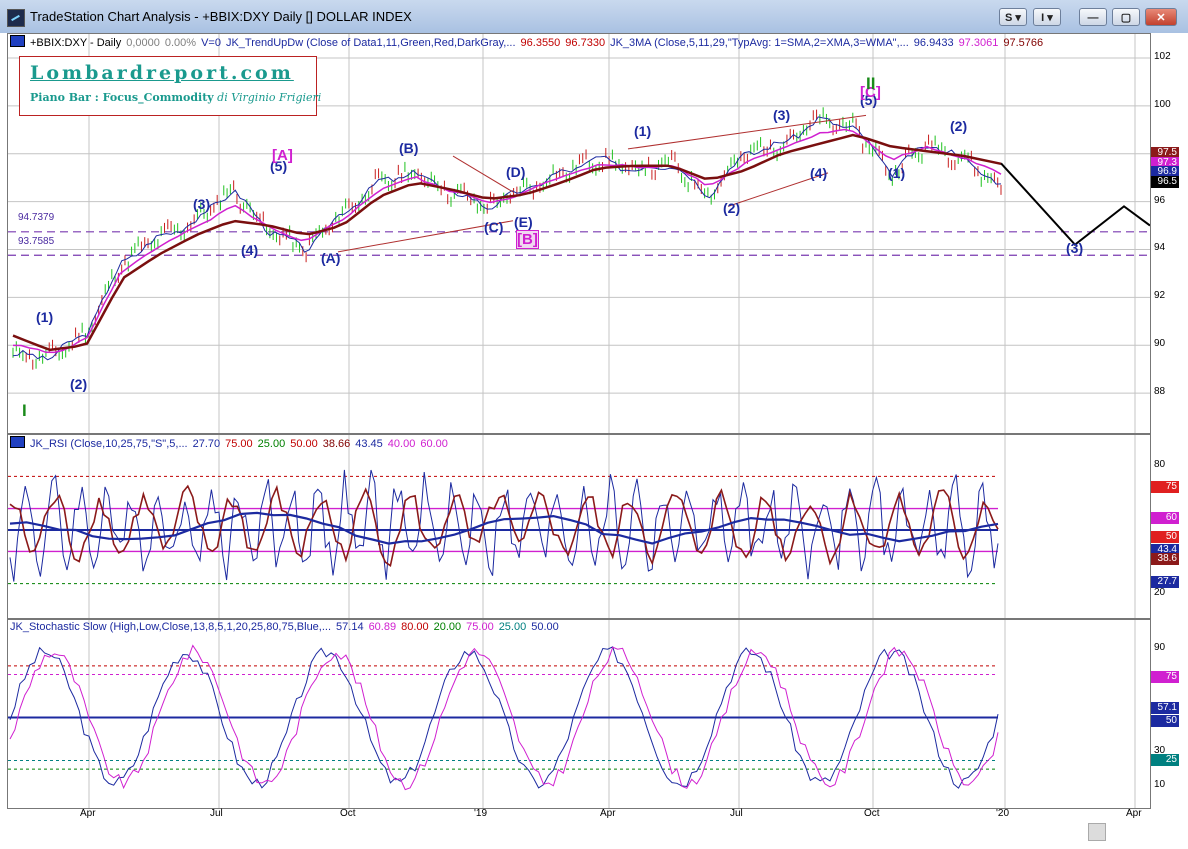  I want to click on wave-label: (A), so click(331, 258).